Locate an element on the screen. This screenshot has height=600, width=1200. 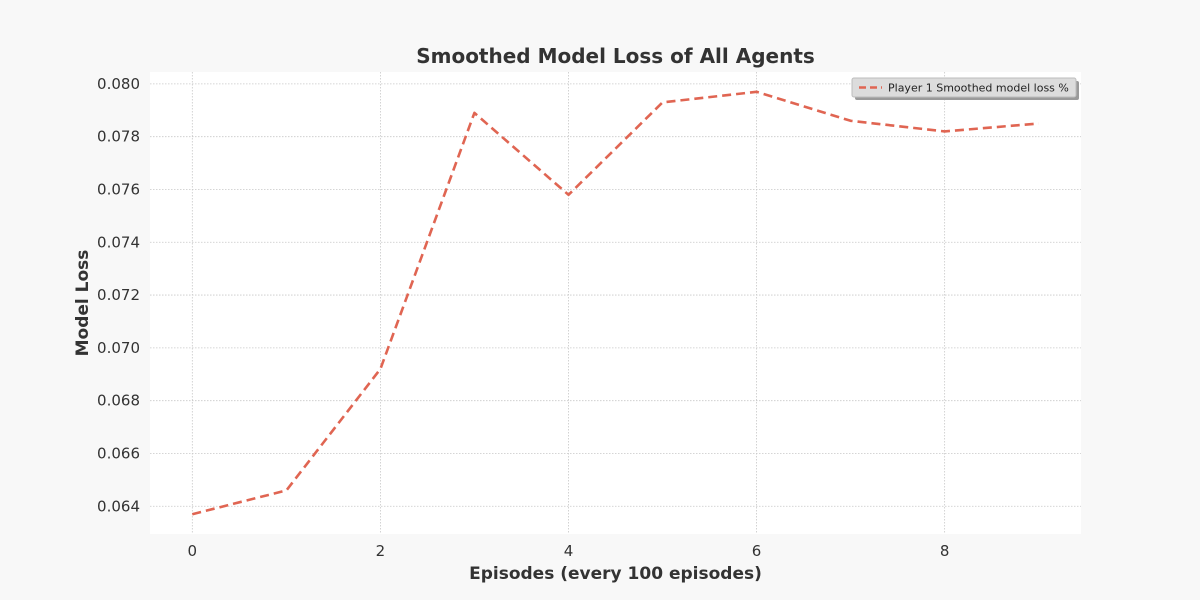
y-tick-label: 0.072 is located at coordinates (118, 295).